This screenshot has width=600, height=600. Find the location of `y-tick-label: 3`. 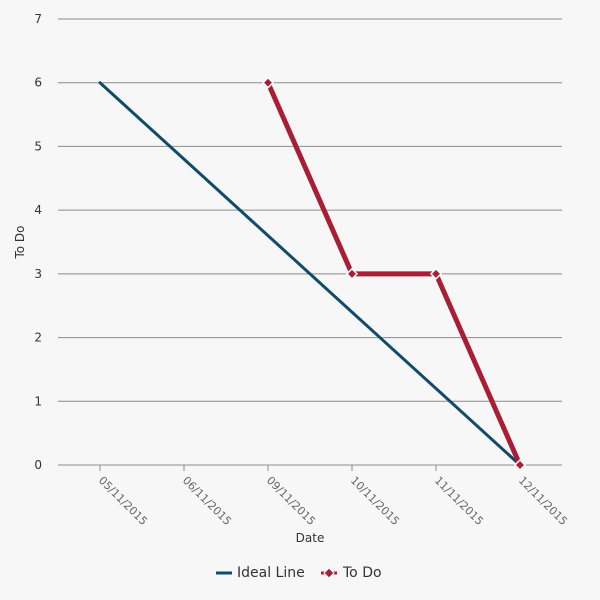

y-tick-label: 3 is located at coordinates (38, 274).